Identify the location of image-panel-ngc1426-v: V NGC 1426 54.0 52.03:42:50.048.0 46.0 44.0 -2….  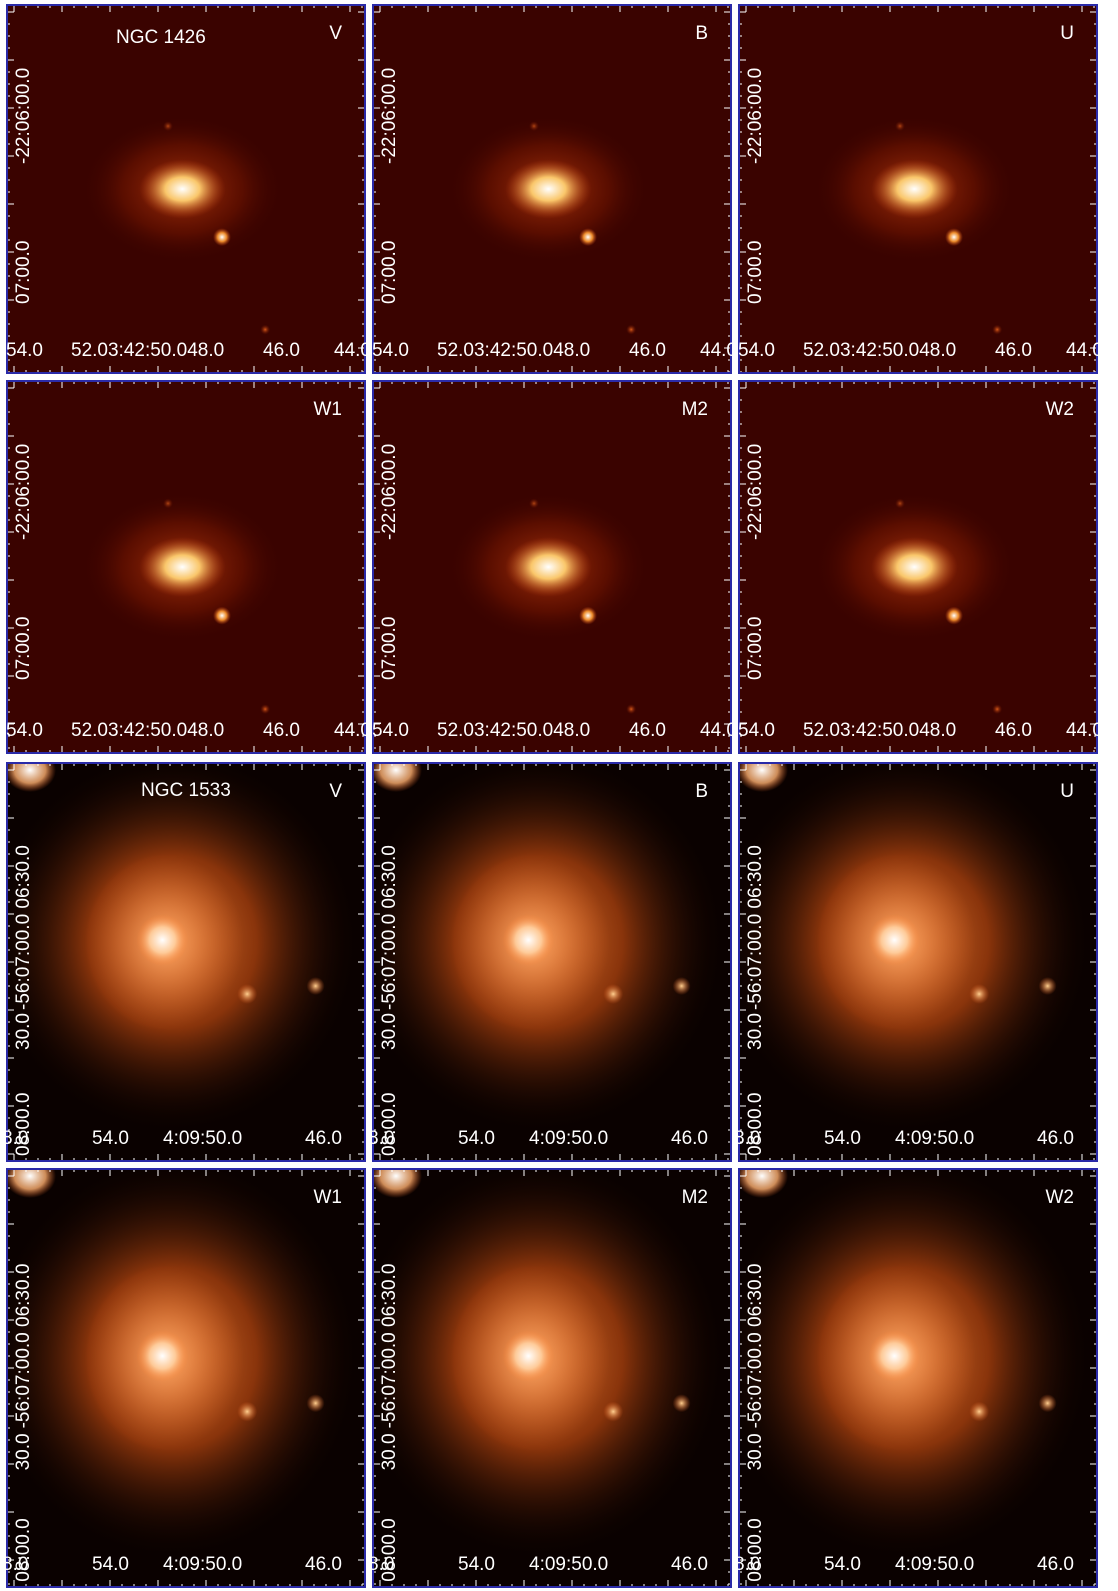
(186, 189).